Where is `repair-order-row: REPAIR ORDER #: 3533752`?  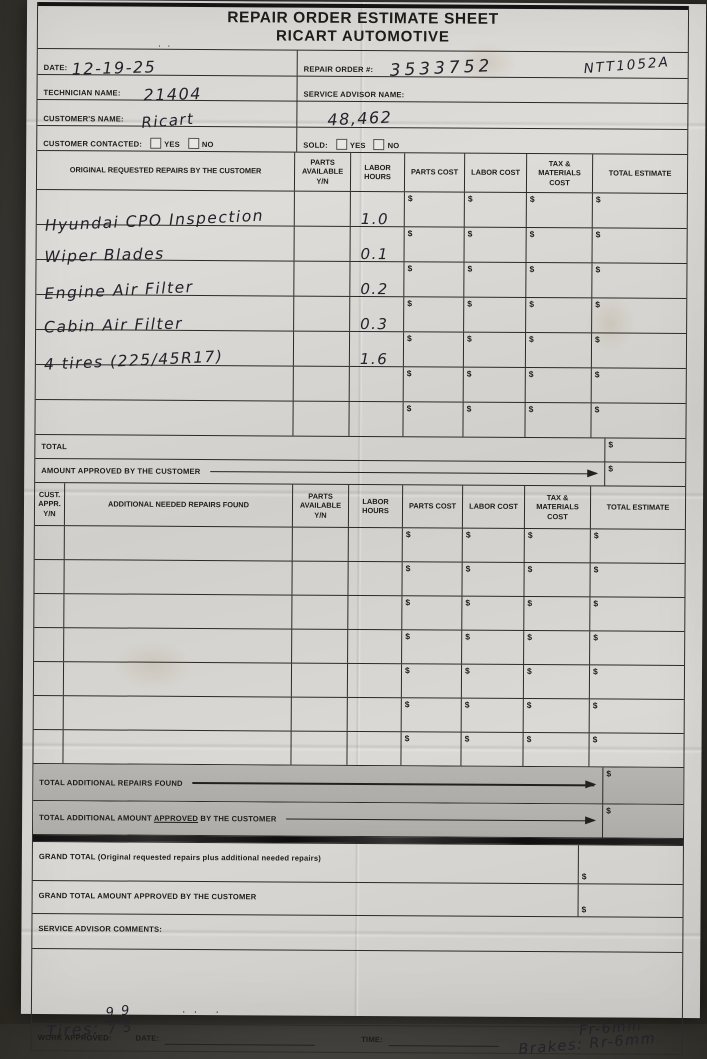
repair-order-row: REPAIR ORDER #: 3533752 is located at coordinates (492, 65).